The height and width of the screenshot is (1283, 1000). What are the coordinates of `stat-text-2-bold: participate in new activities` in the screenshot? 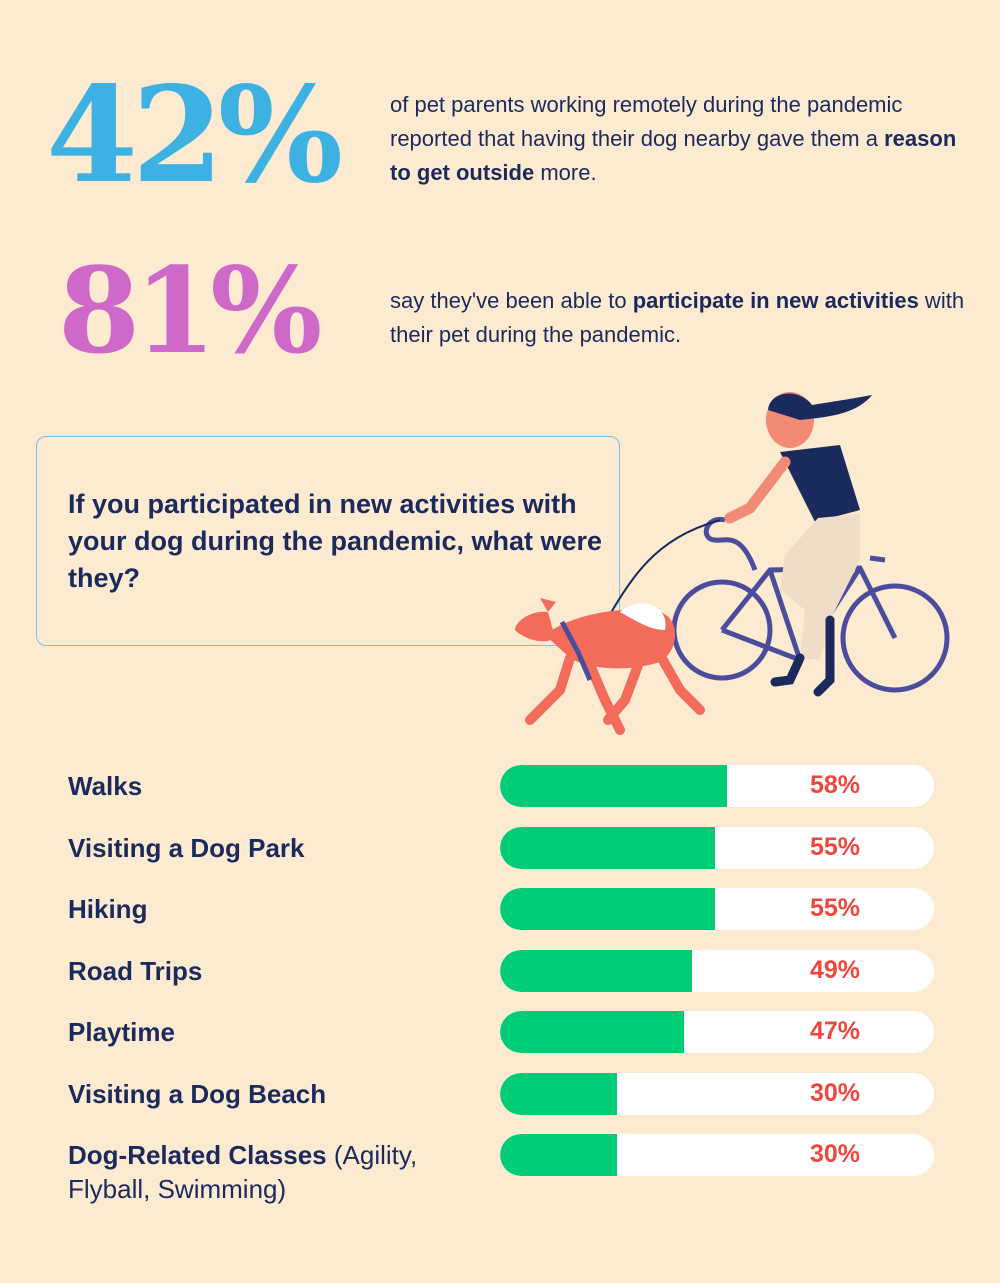 It's located at (775, 300).